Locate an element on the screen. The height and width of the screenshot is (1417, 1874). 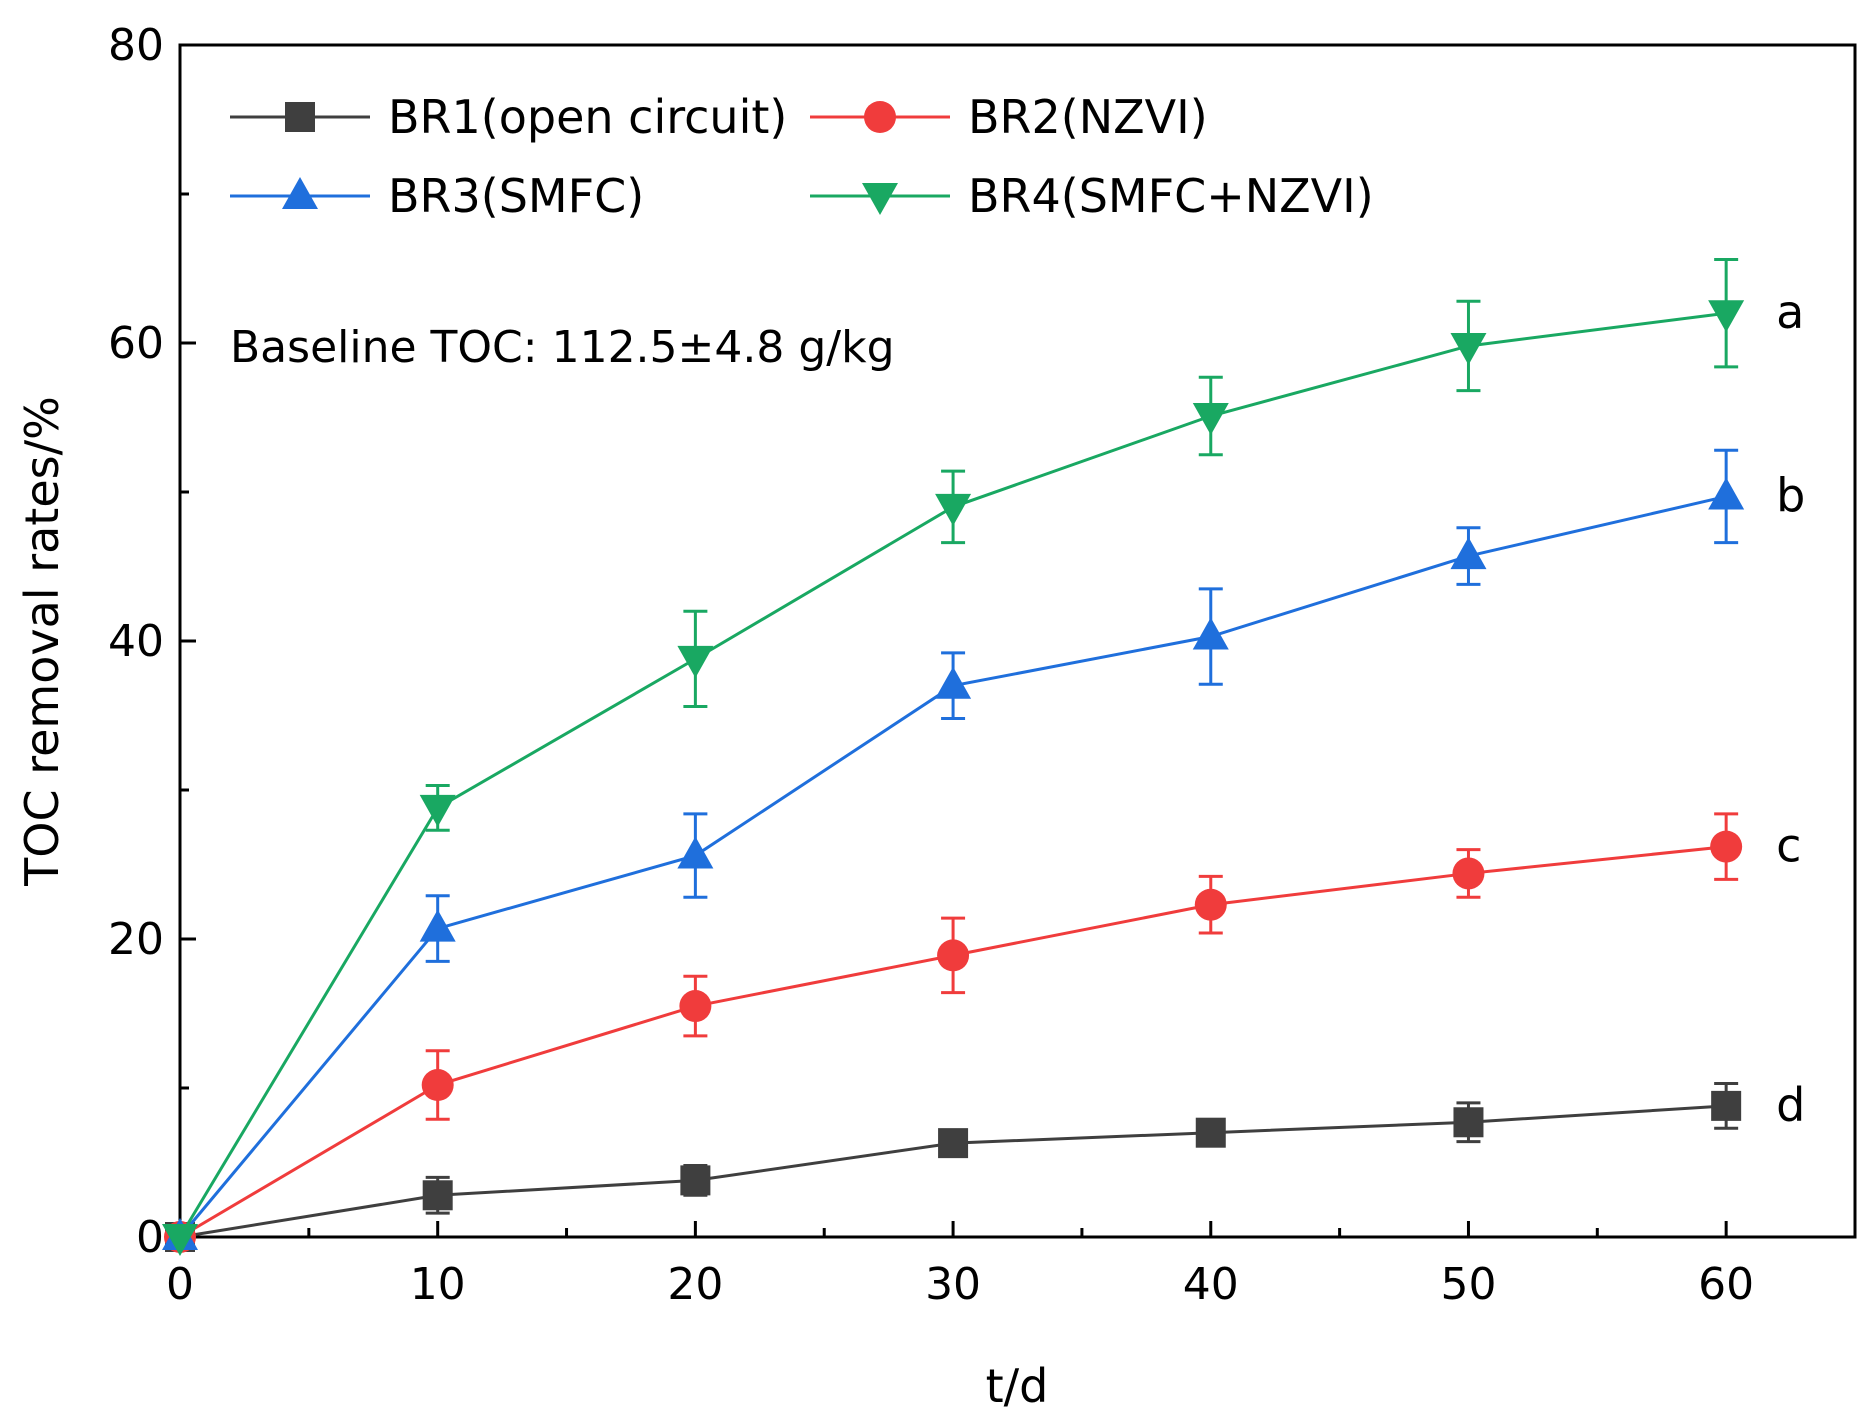
y-tick-label: 0 is located at coordinates (150, 1237).